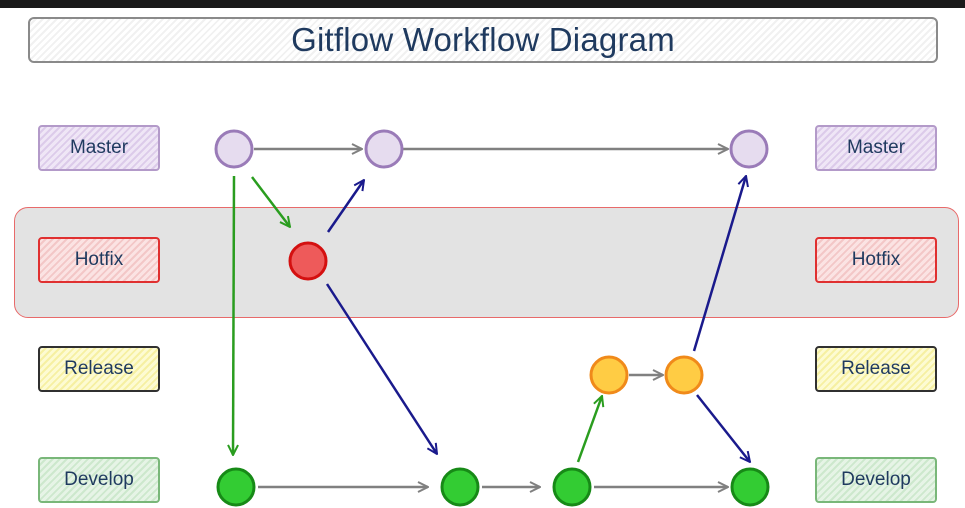  I want to click on diagram-title: Gitflow Workflow Diagram, so click(483, 39).